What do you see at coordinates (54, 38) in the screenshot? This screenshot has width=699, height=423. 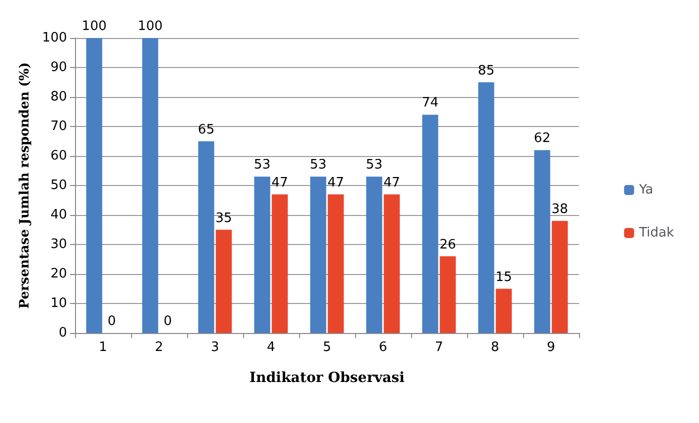 I see `y-tick-label: 100` at bounding box center [54, 38].